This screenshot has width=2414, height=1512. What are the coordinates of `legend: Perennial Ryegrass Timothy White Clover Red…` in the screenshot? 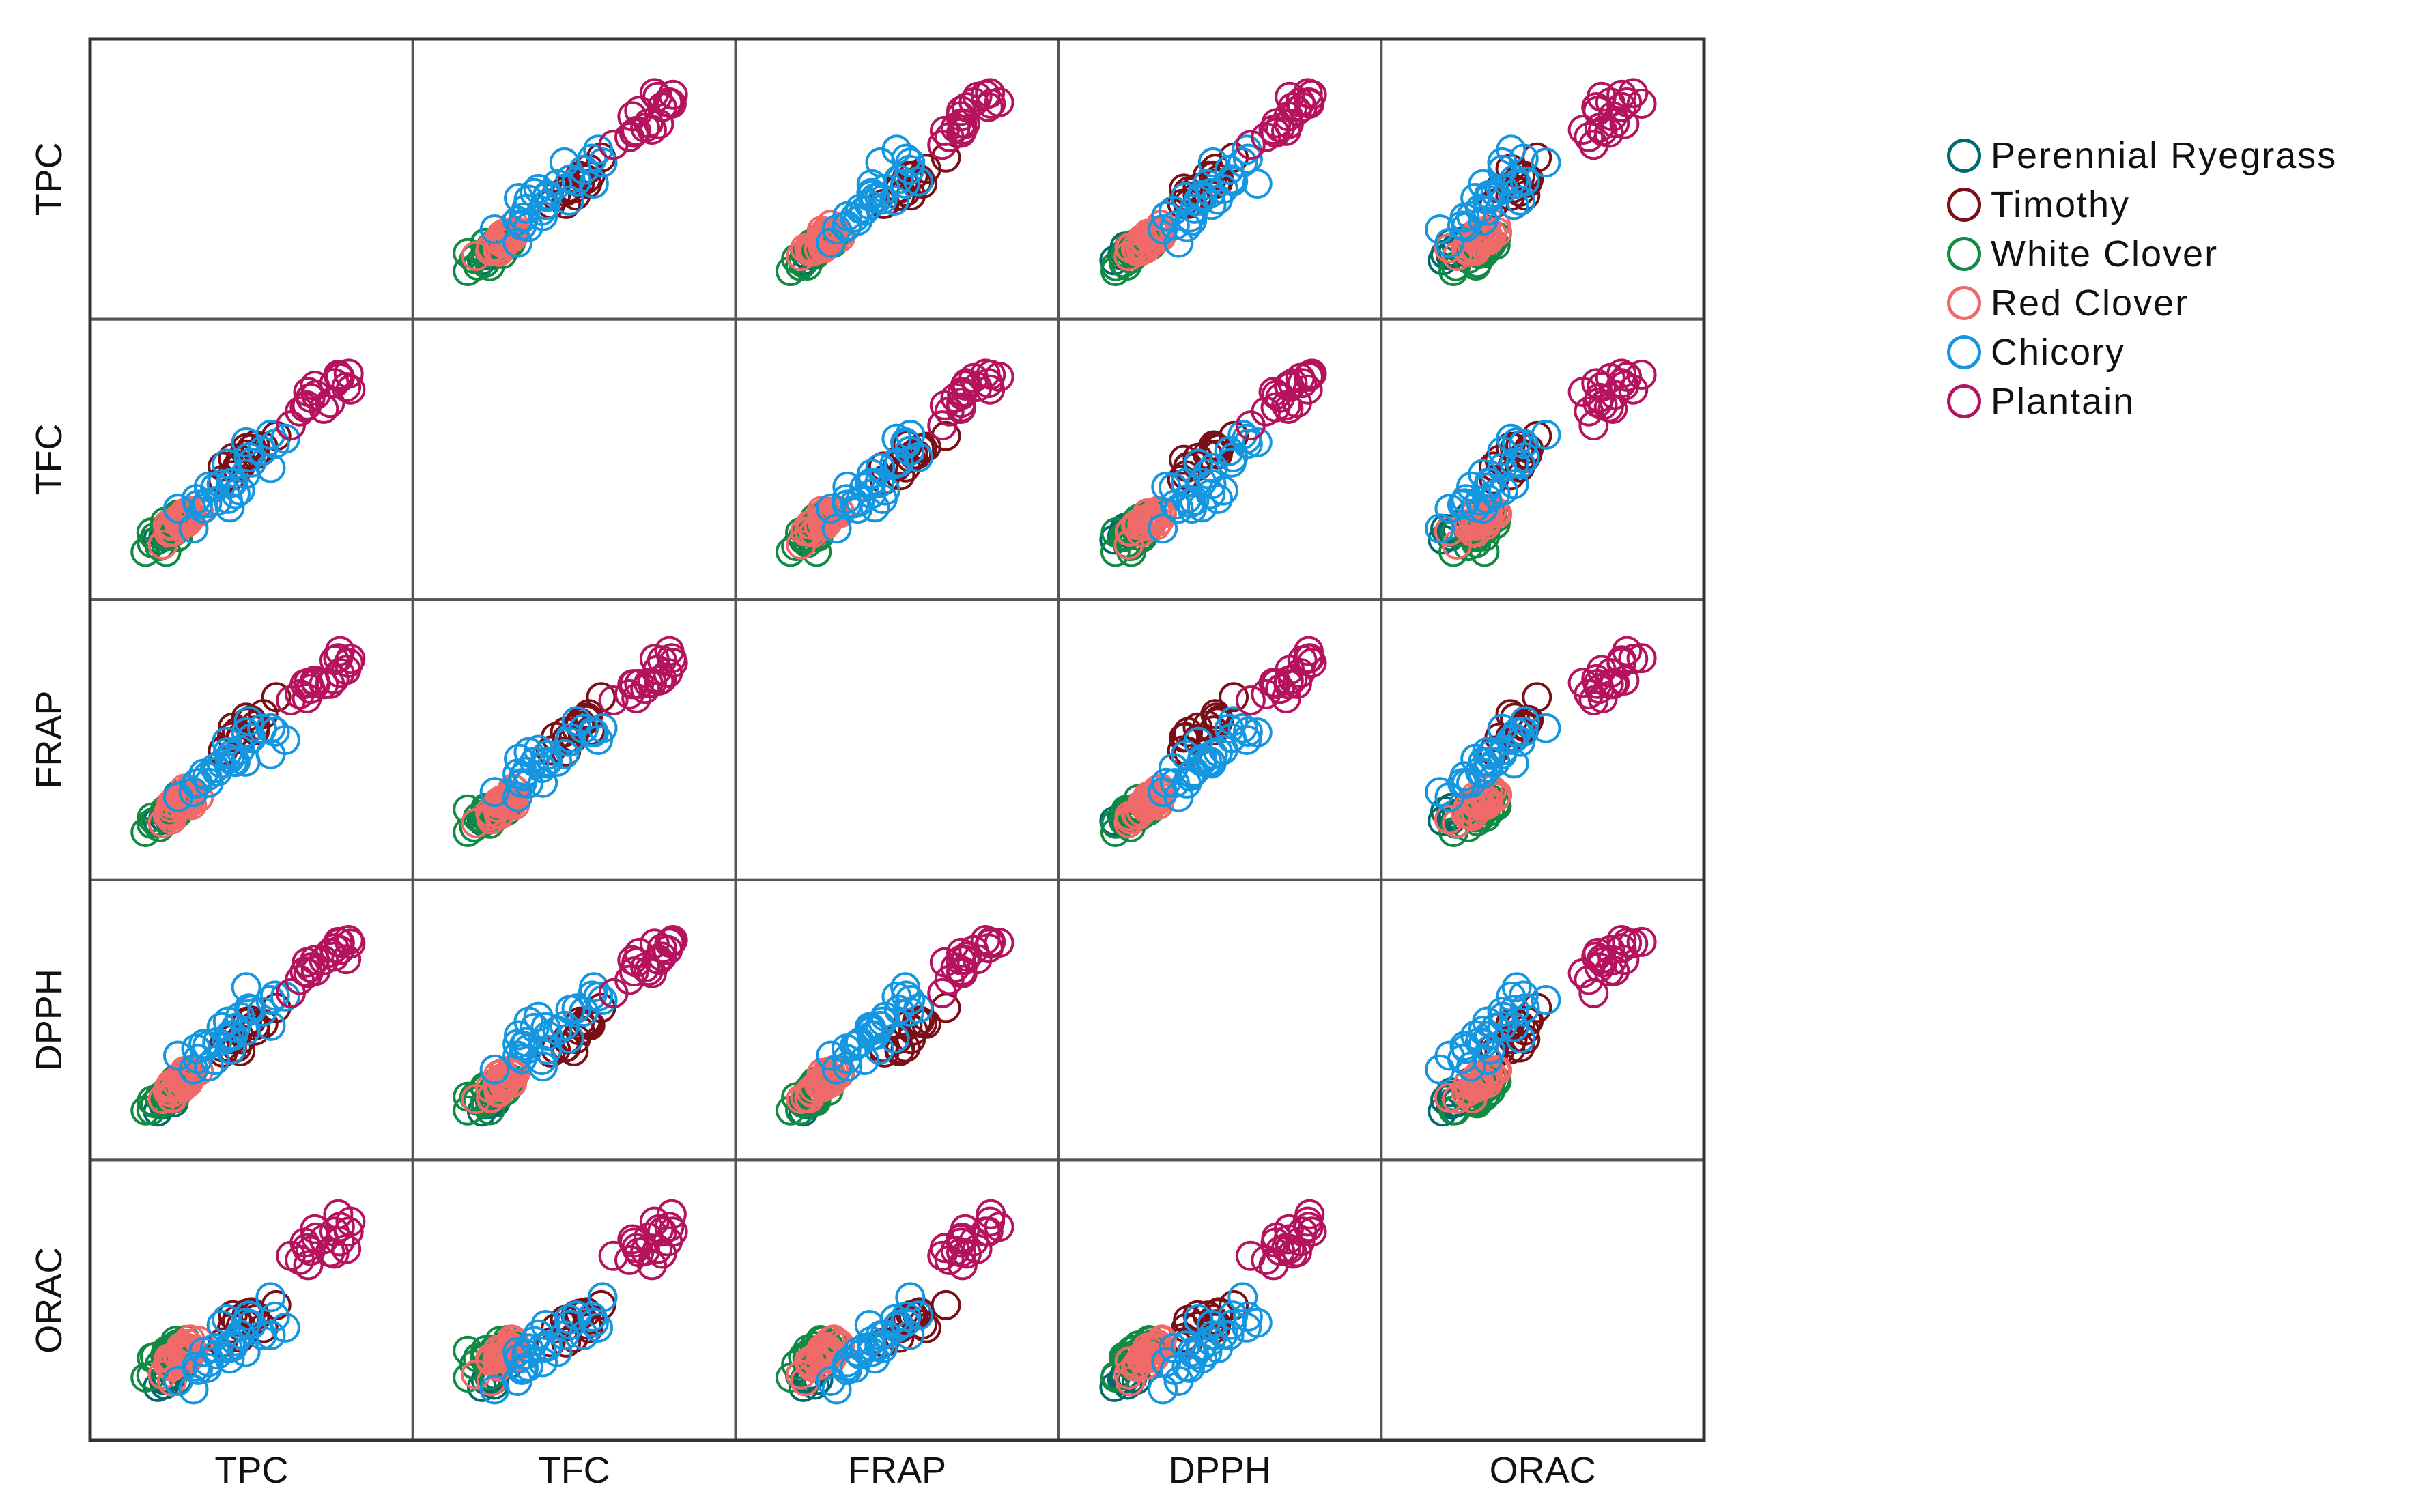 It's located at (2142, 278).